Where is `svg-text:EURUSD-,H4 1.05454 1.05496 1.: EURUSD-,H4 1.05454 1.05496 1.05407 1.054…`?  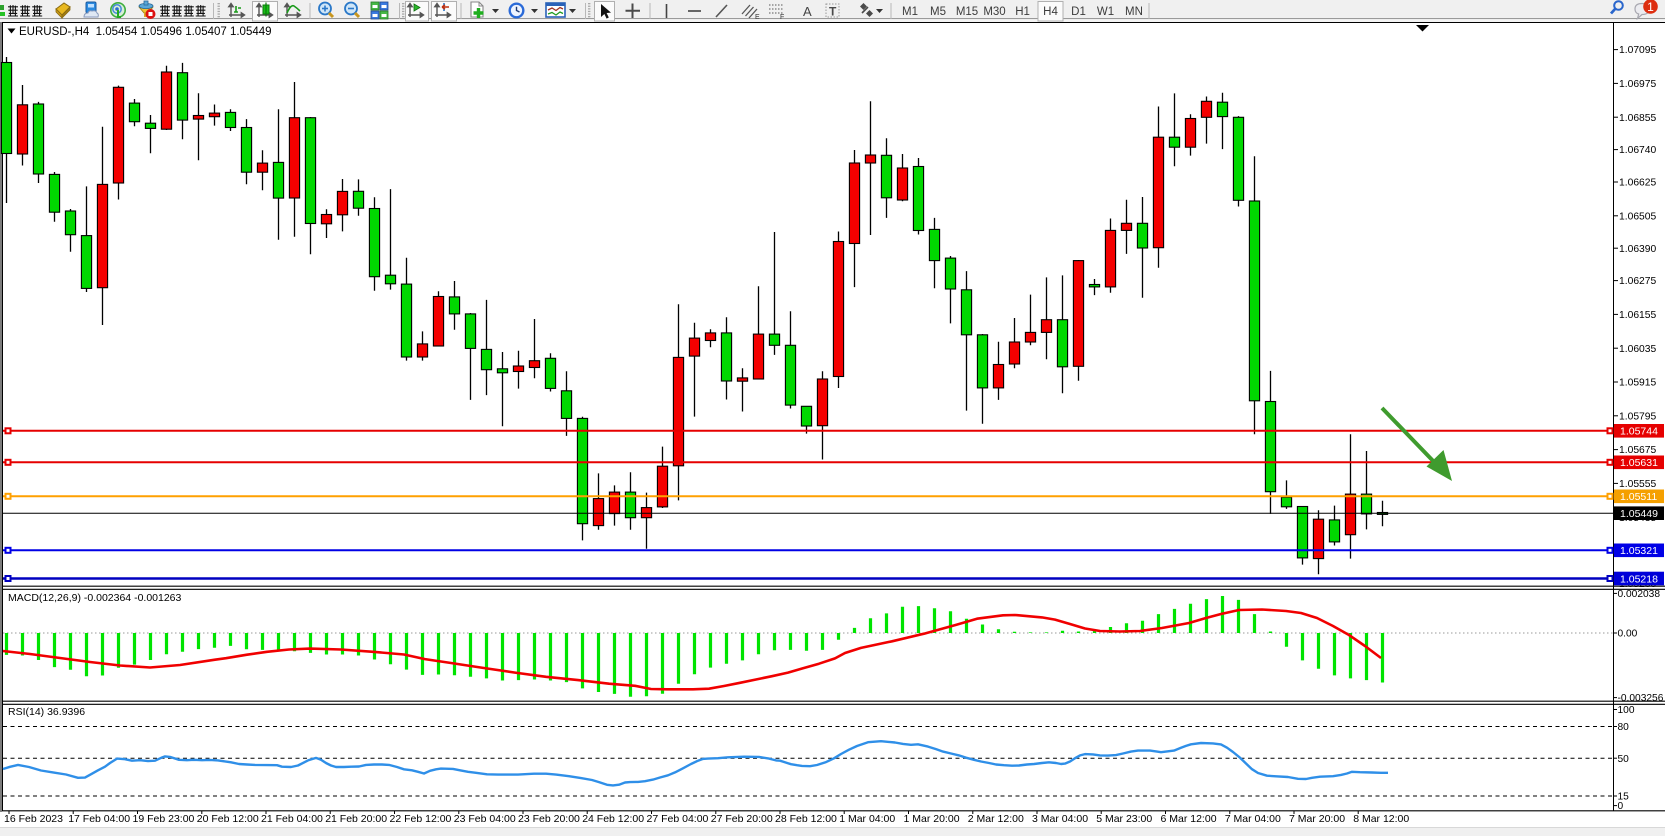 svg-text:EURUSD-,H4 1.05454 1.05496 1.: EURUSD-,H4 1.05454 1.05496 1.05407 1.054… is located at coordinates (145, 32).